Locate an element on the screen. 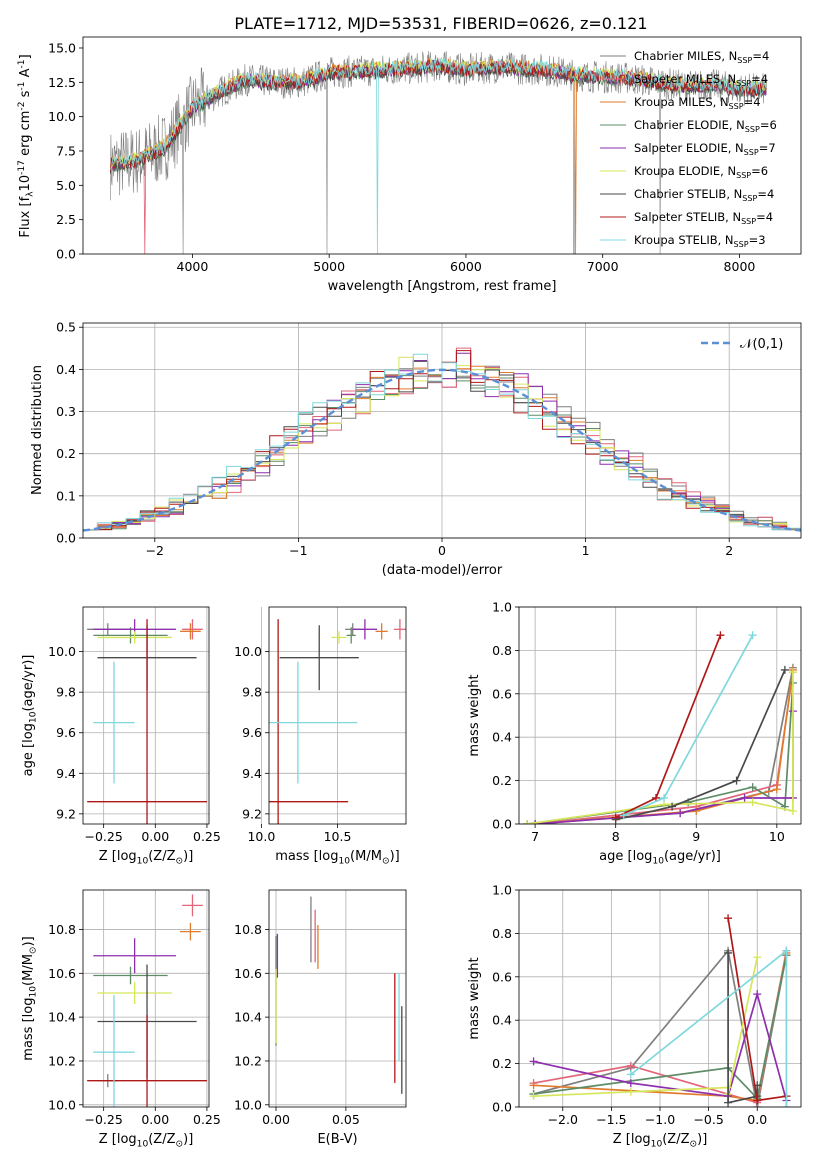 The height and width of the screenshot is (1170, 819). y-tick-label: 10.4 is located at coordinates (62, 1017).